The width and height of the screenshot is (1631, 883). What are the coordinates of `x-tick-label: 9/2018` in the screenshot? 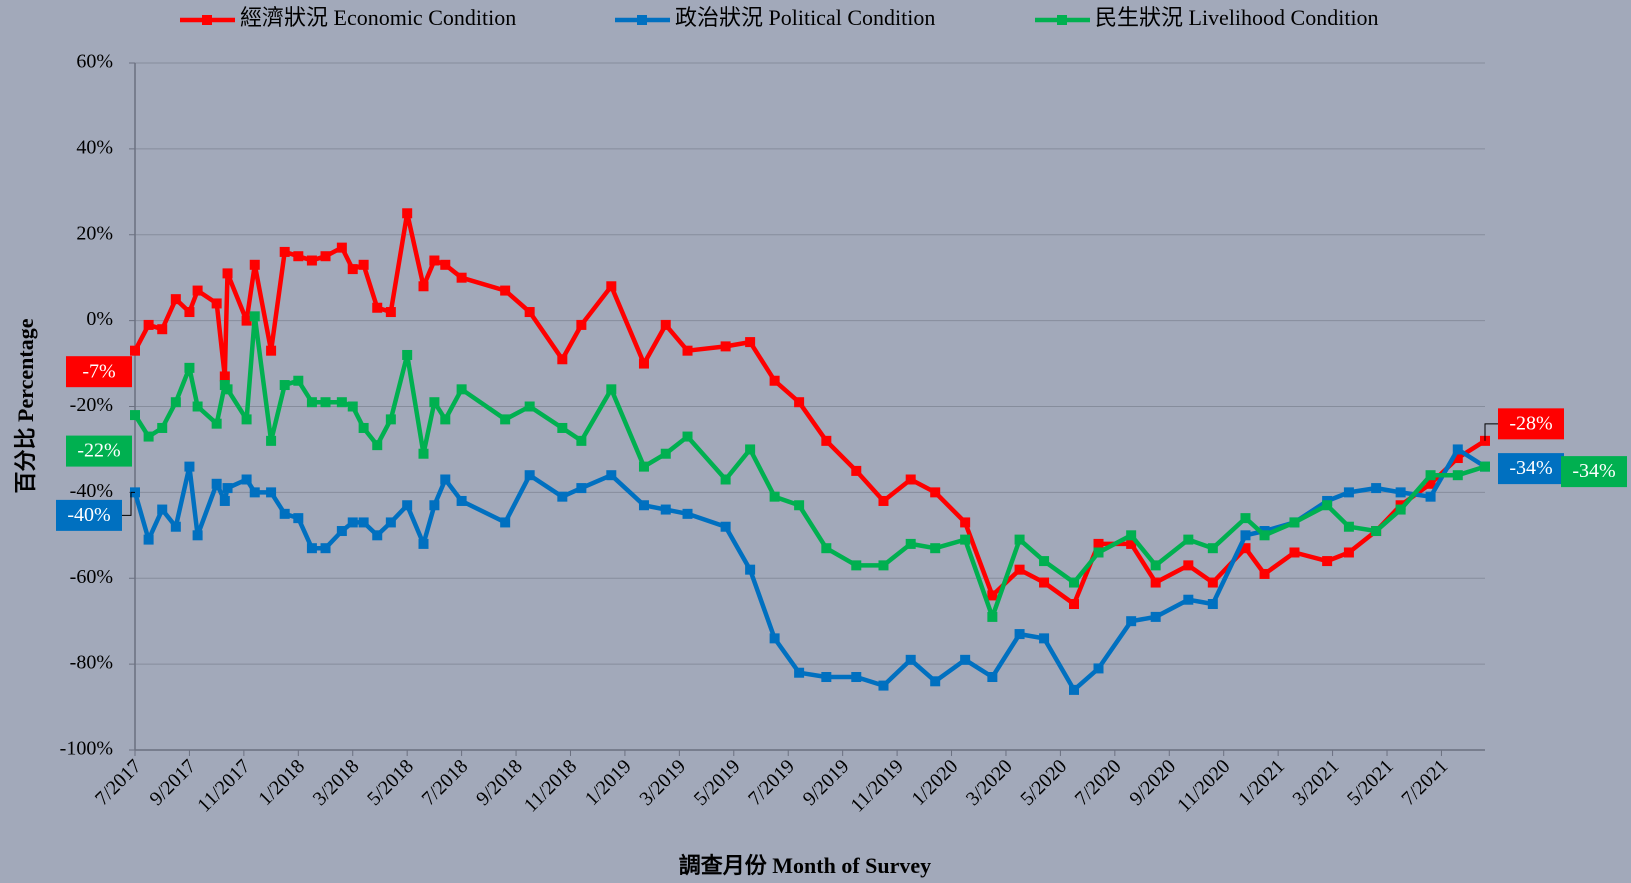 It's located at (499, 782).